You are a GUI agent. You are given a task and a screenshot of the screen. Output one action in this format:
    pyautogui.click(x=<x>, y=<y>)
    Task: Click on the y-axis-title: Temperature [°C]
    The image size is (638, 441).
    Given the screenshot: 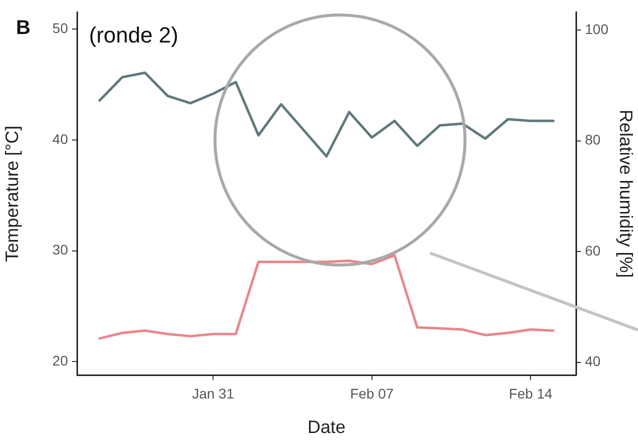 What is the action you would take?
    pyautogui.click(x=12, y=194)
    